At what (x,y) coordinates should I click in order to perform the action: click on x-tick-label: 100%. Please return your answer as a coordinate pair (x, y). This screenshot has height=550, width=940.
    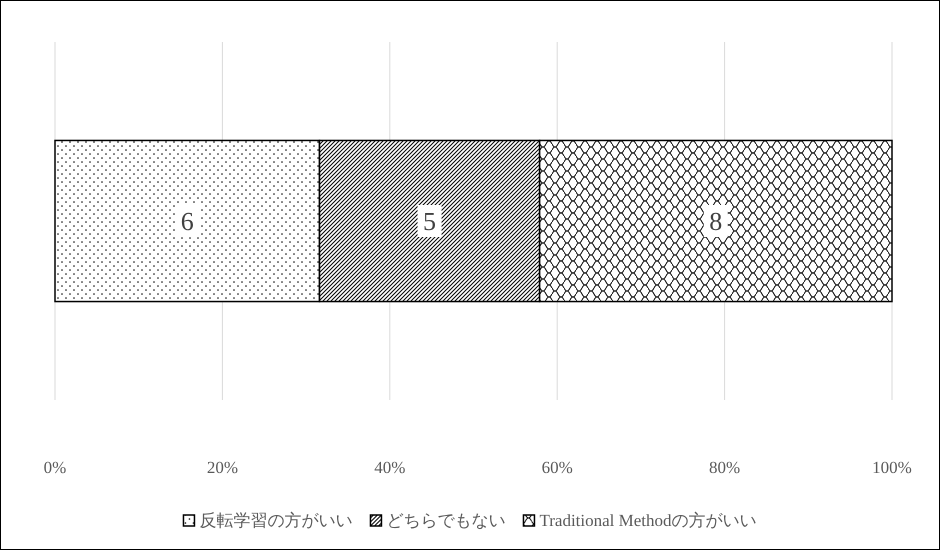
    Looking at the image, I should click on (892, 467).